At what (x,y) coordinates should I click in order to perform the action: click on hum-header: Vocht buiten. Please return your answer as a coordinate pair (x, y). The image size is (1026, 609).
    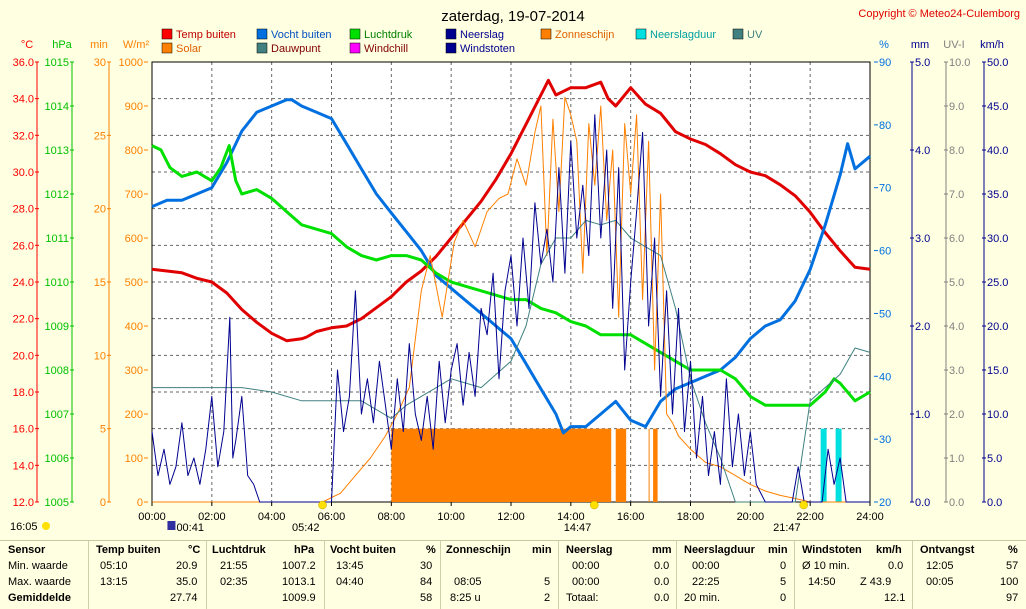
    Looking at the image, I should click on (363, 550).